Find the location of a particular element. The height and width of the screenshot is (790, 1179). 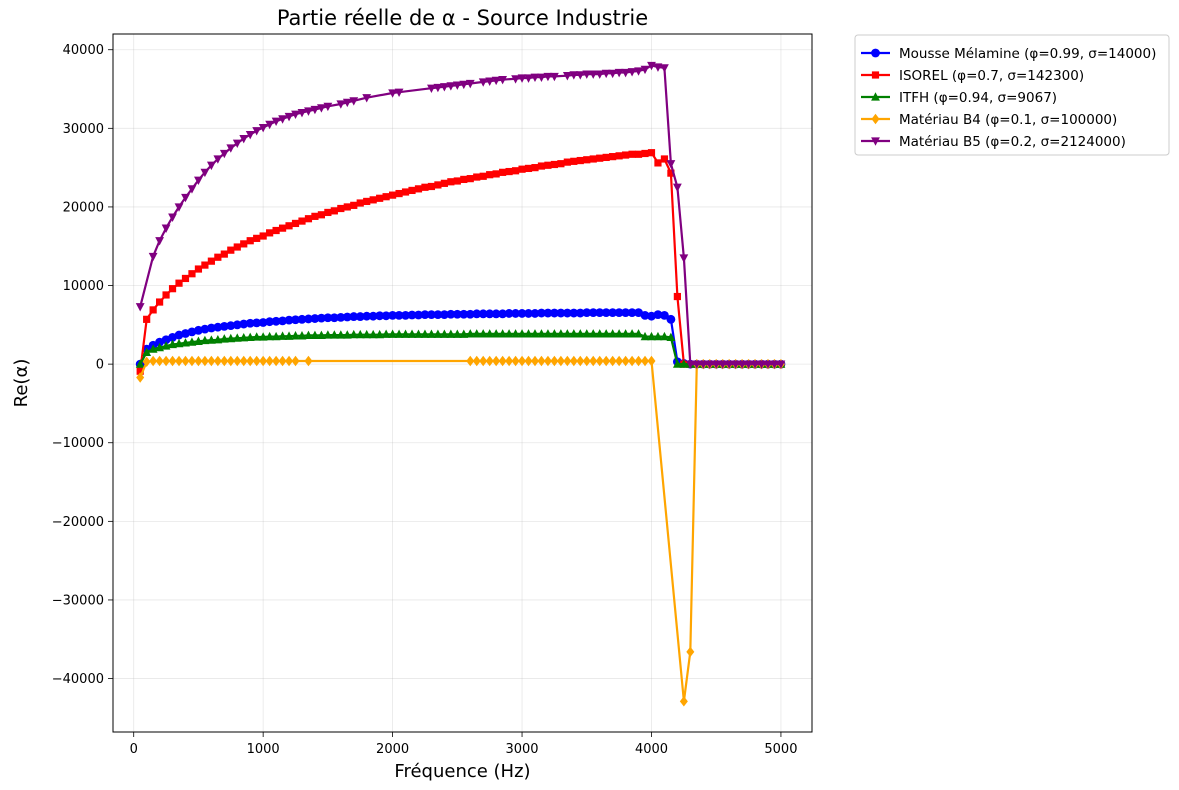

legend-label: Matériau B5 (φ=0.2, σ=2124000) is located at coordinates (1012, 142).